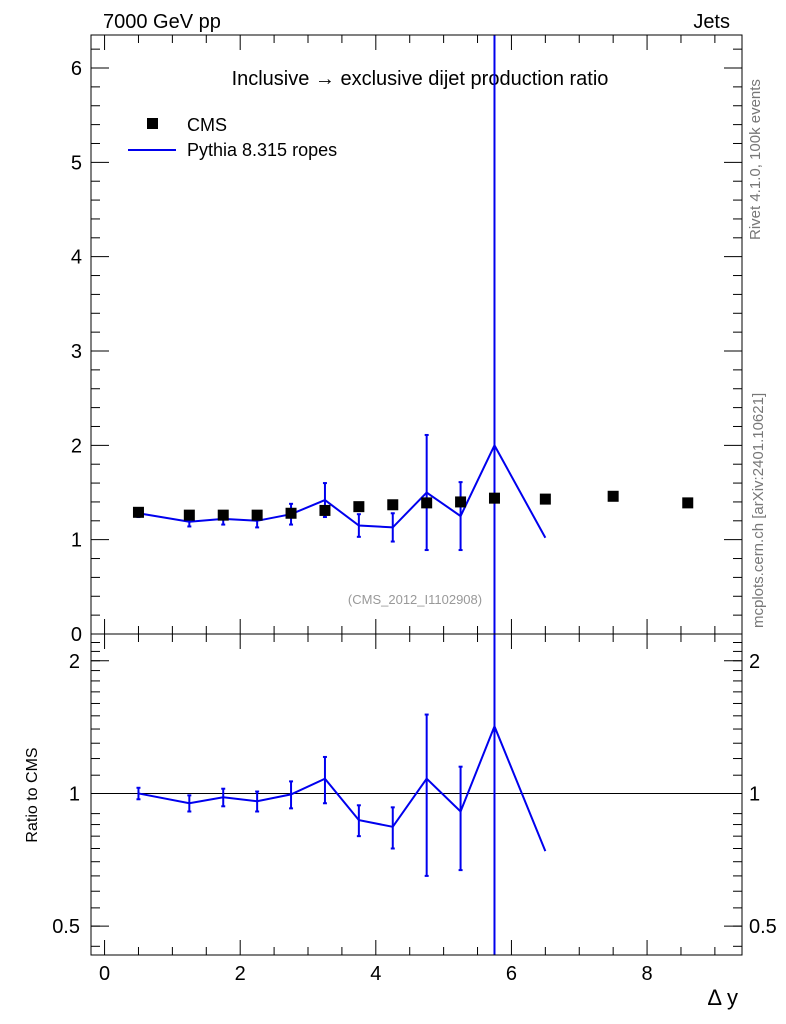 The height and width of the screenshot is (1024, 786). I want to click on main-y-tick-labels: 0 1 2 3 4 5 6, so click(76, 352).